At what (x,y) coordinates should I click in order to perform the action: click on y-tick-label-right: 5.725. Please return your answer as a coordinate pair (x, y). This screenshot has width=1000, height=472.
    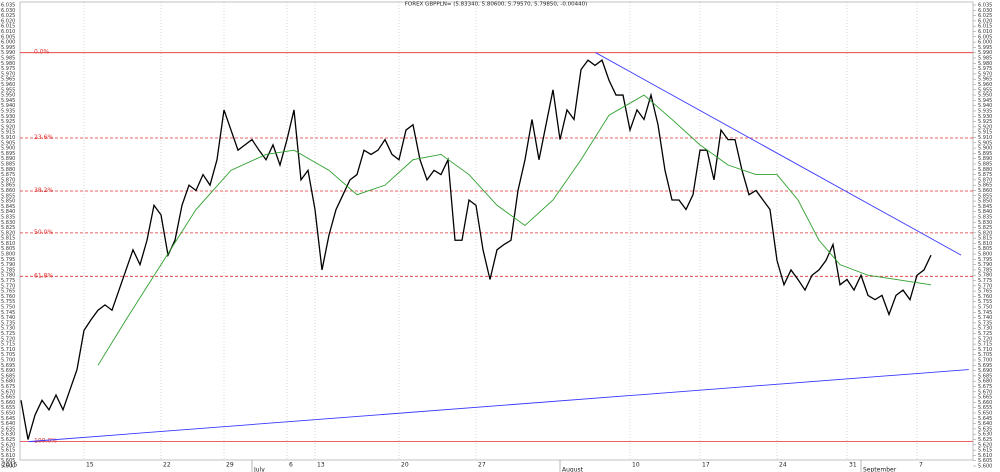
    Looking at the image, I should click on (985, 334).